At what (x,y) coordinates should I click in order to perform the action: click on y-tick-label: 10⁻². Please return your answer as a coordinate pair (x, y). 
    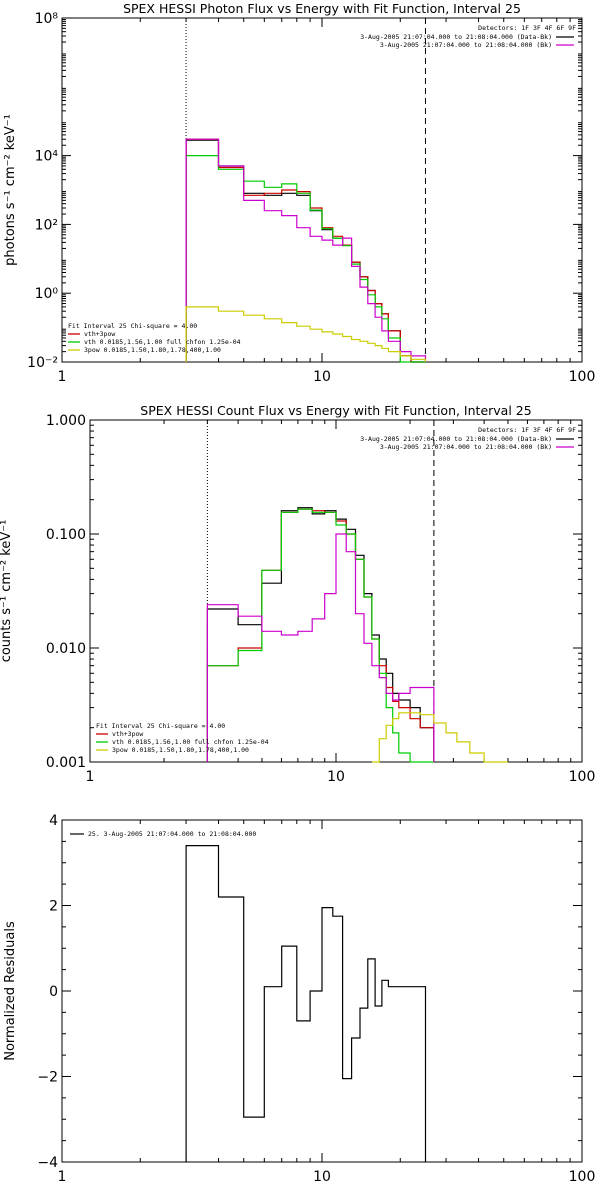
    Looking at the image, I should click on (42, 363).